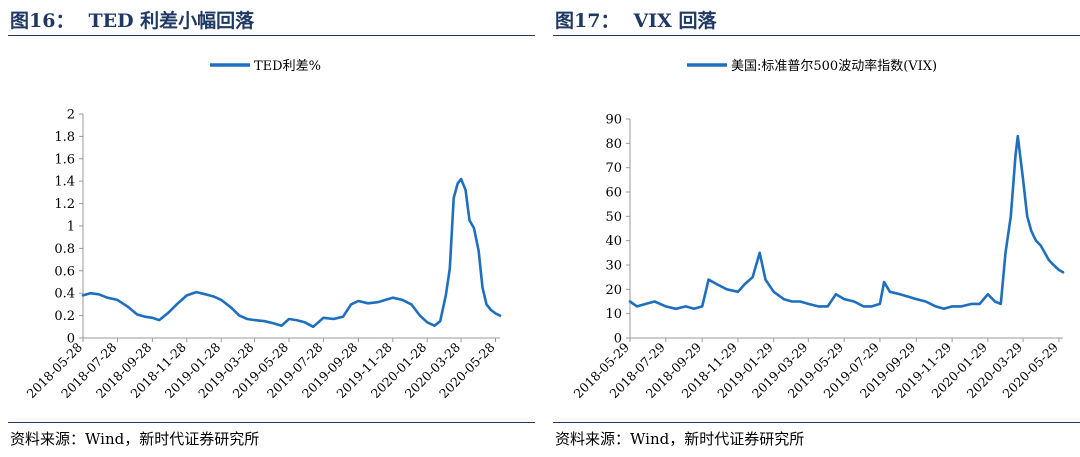 The image size is (1080, 457). What do you see at coordinates (171, 21) in the screenshot?
I see `figure-title-text: TED 利差小幅回落` at bounding box center [171, 21].